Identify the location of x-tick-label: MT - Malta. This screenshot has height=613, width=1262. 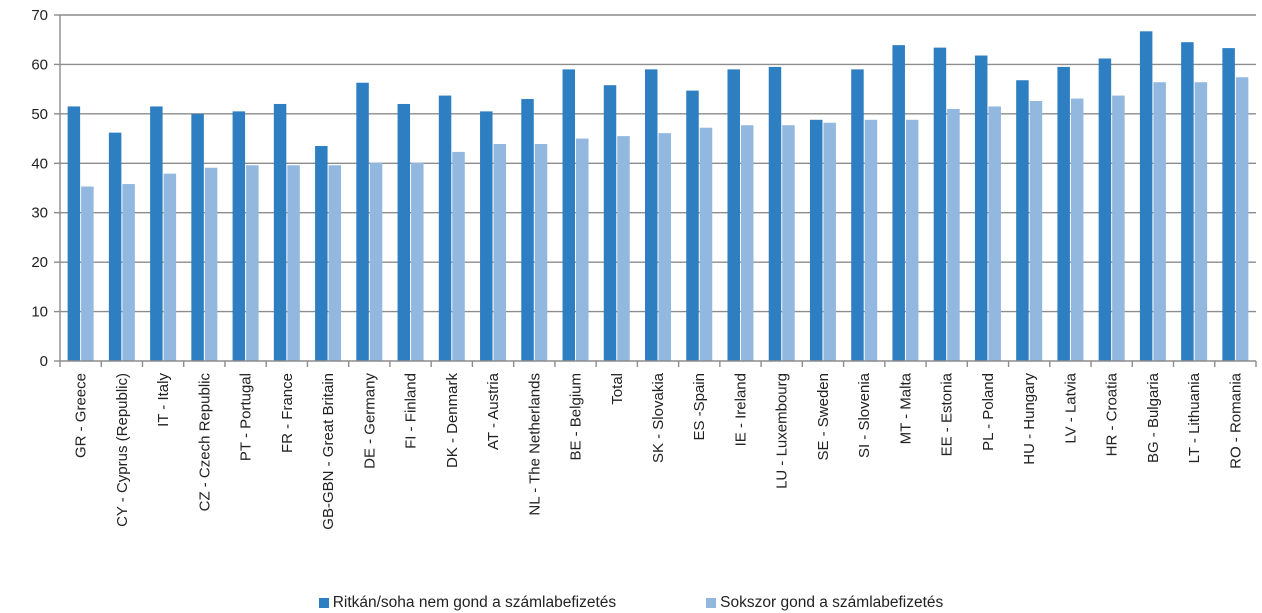
(905, 408).